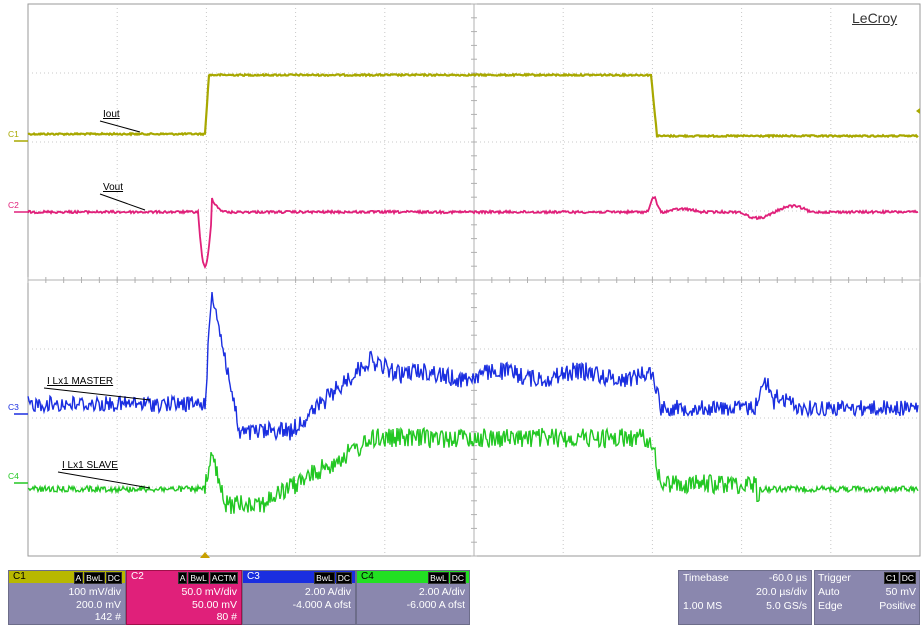 The width and height of the screenshot is (924, 636). What do you see at coordinates (787, 578) in the screenshot?
I see `timebase-delay: -60.0 µs` at bounding box center [787, 578].